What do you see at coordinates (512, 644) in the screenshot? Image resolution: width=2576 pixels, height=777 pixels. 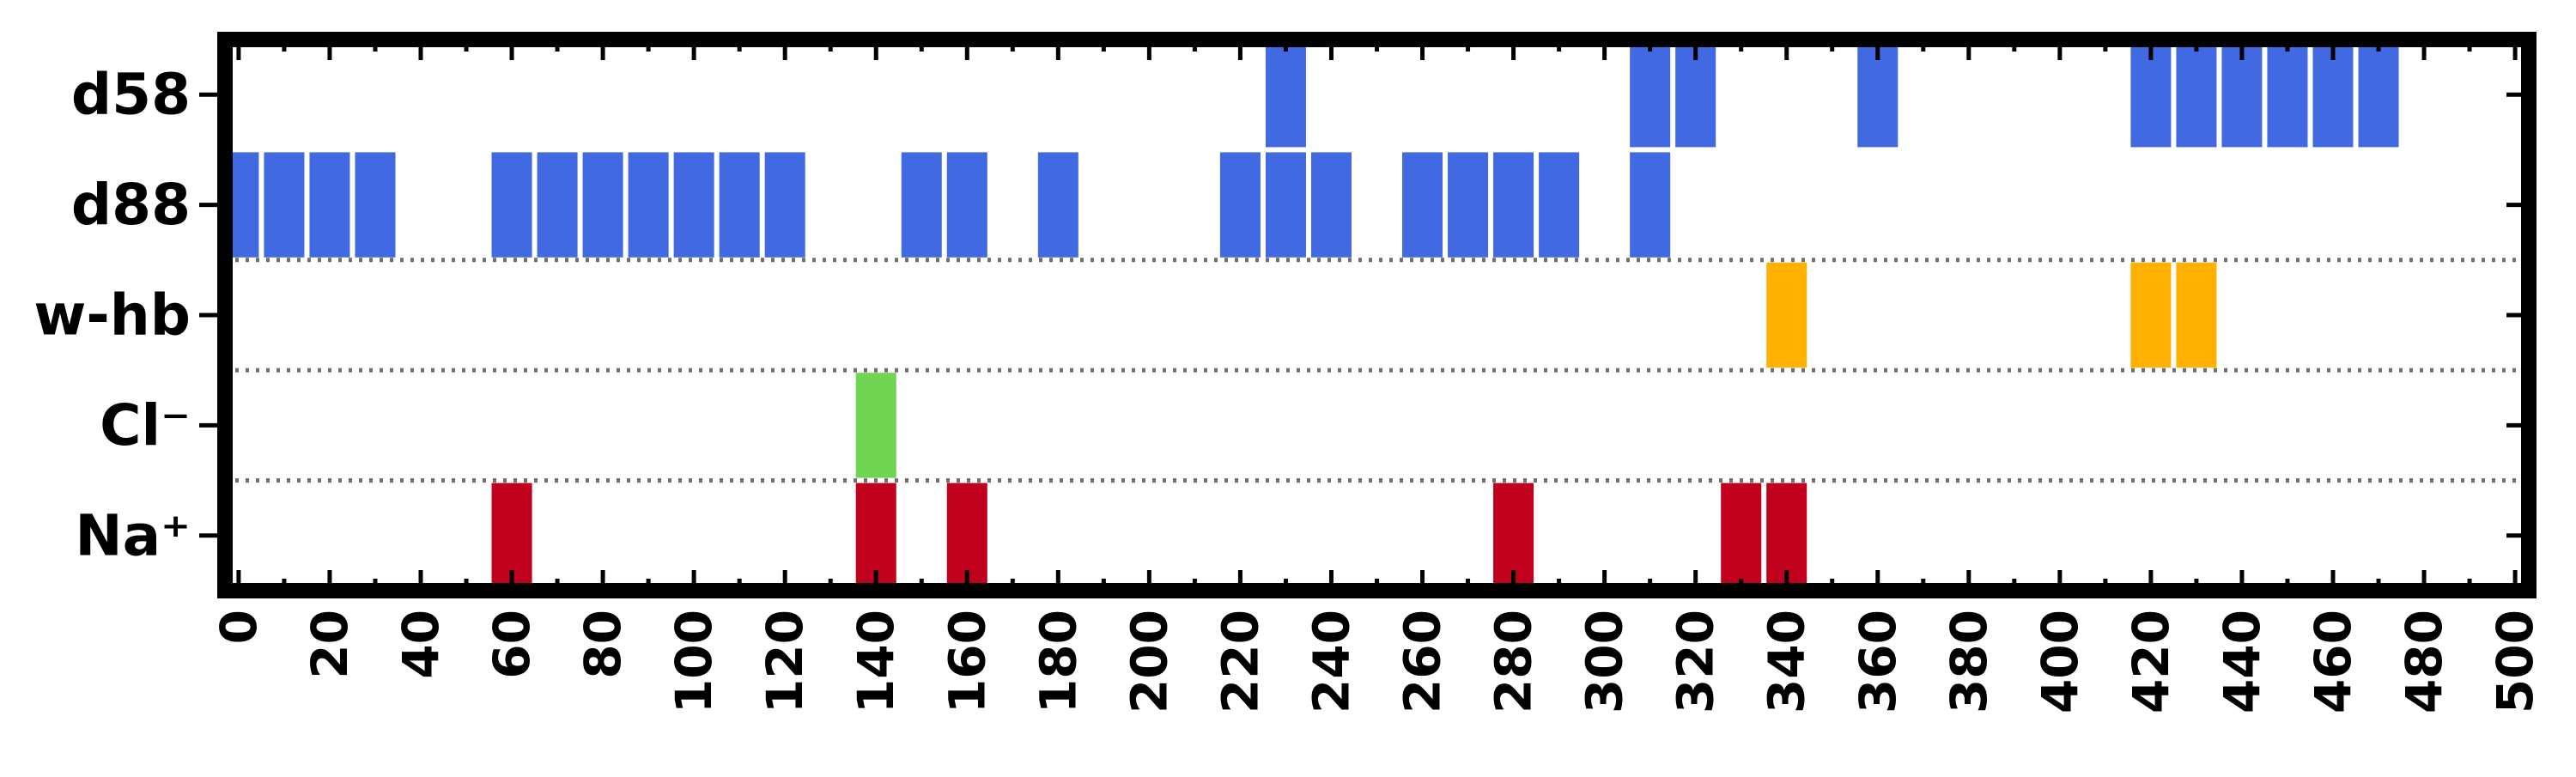 I see `x-tick-label: 60` at bounding box center [512, 644].